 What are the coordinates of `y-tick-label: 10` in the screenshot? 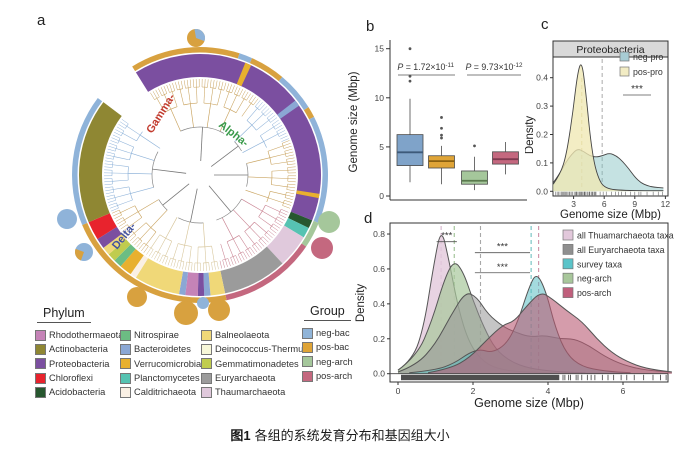 It's located at (380, 98).